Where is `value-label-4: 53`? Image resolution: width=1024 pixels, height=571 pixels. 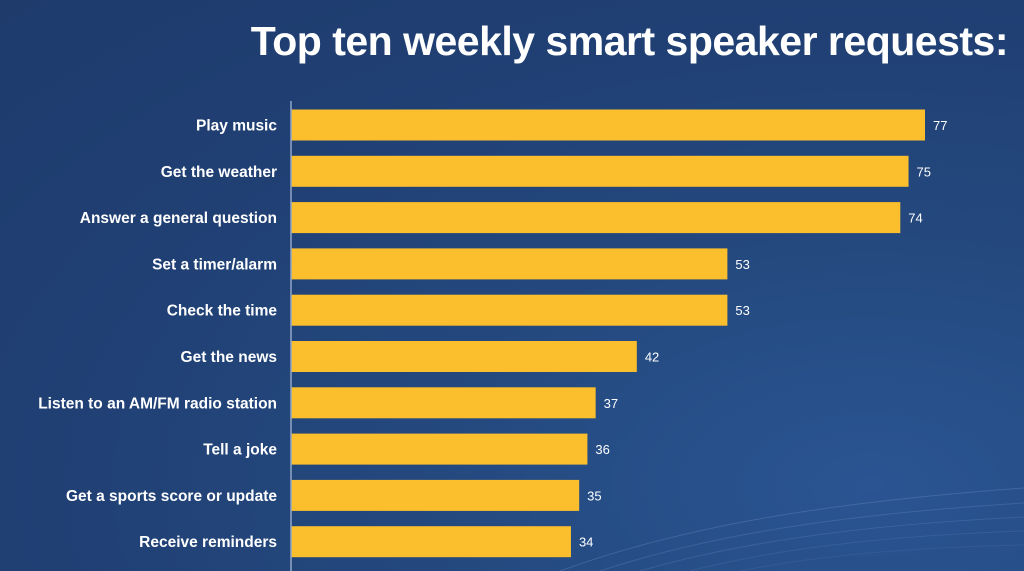
value-label-4: 53 is located at coordinates (742, 310).